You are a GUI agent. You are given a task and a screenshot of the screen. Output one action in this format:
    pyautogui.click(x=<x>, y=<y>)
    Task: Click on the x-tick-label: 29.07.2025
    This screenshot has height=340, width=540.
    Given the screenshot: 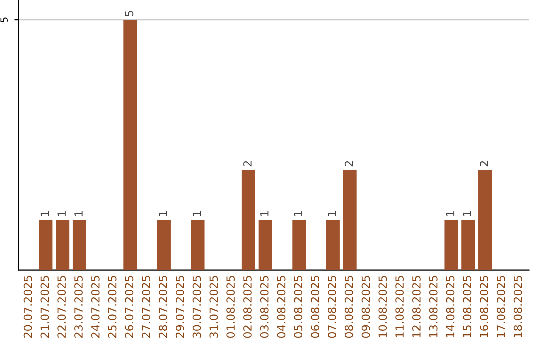 What is the action you would take?
    pyautogui.click(x=180, y=307)
    